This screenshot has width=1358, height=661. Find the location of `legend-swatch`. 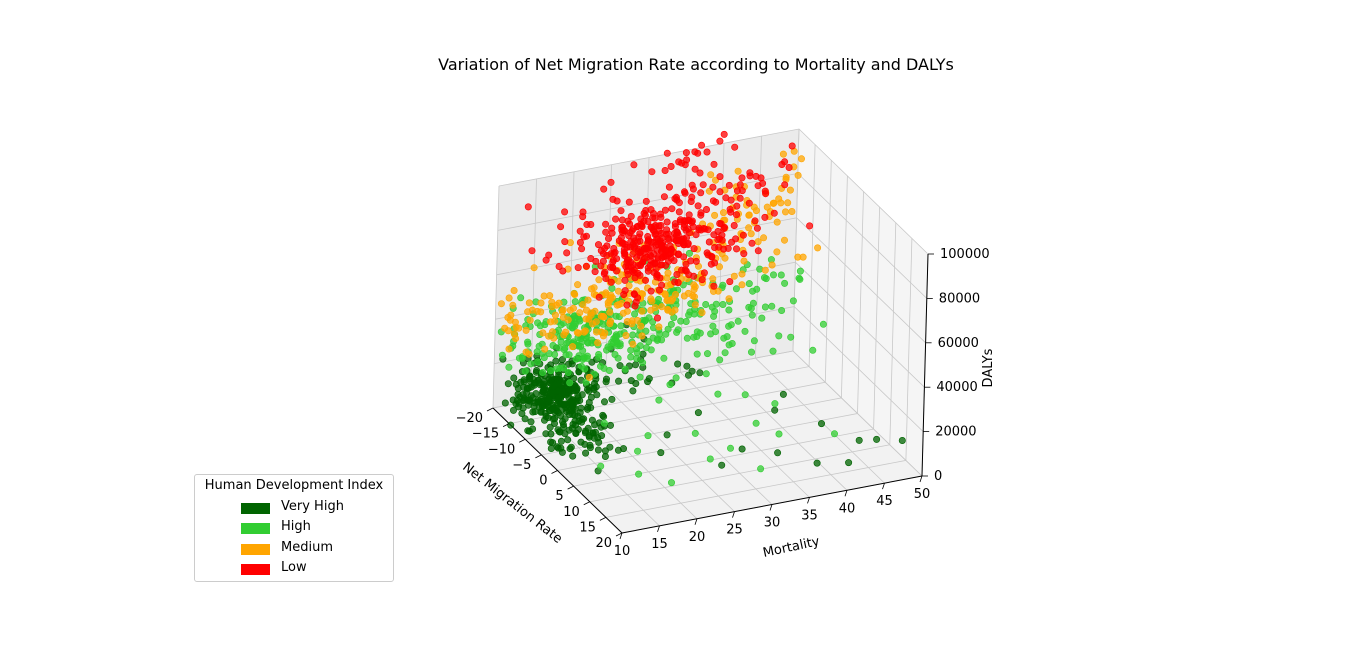

legend-swatch is located at coordinates (255, 549).